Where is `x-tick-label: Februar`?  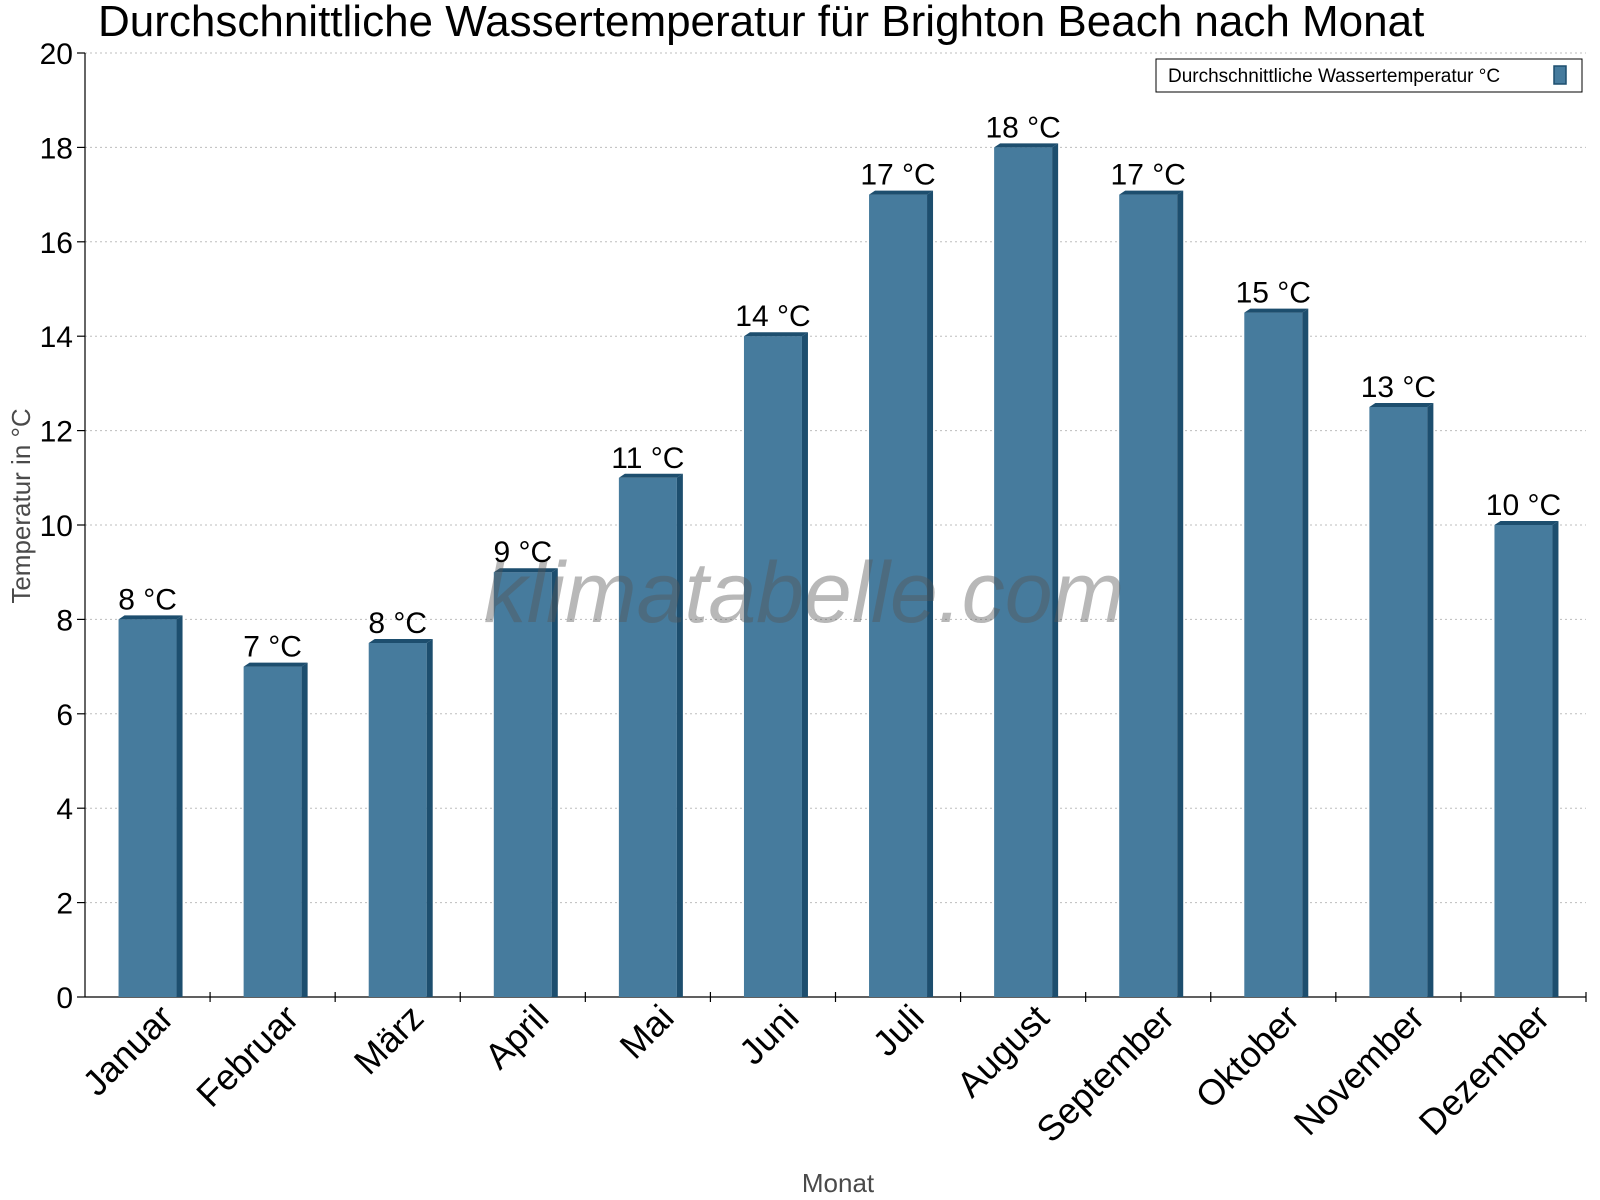 x-tick-label: Februar is located at coordinates (247, 1056).